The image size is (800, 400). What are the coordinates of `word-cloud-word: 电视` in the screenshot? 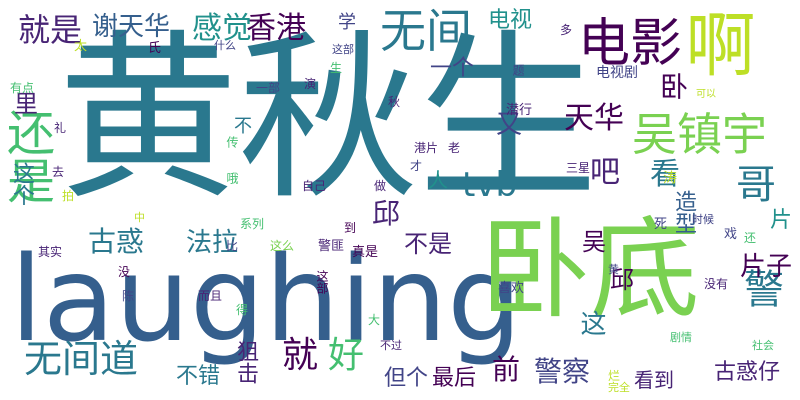 It's located at (510, 20).